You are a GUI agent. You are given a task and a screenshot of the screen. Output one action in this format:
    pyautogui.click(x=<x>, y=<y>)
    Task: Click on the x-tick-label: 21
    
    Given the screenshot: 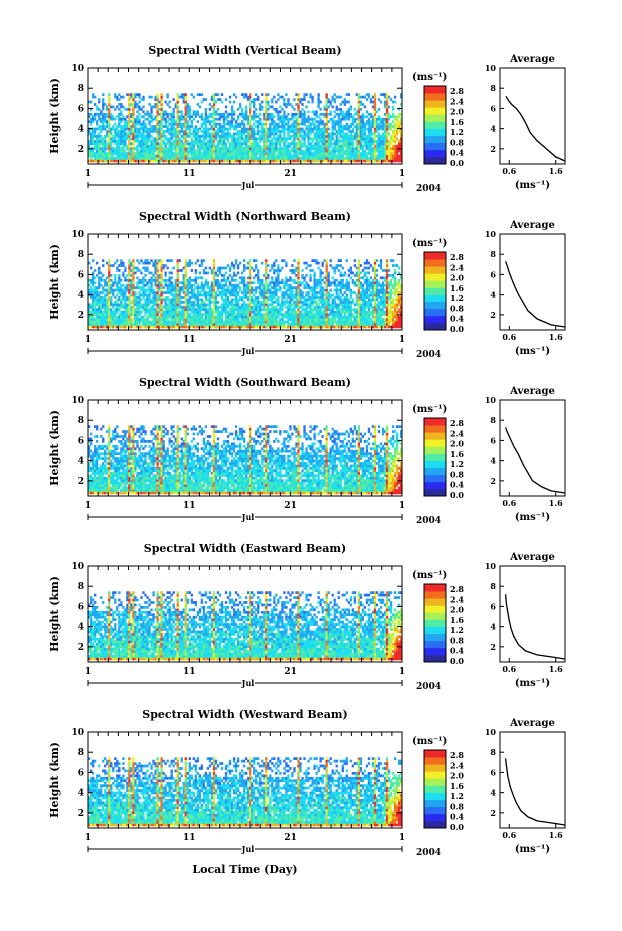 What is the action you would take?
    pyautogui.click(x=290, y=174)
    